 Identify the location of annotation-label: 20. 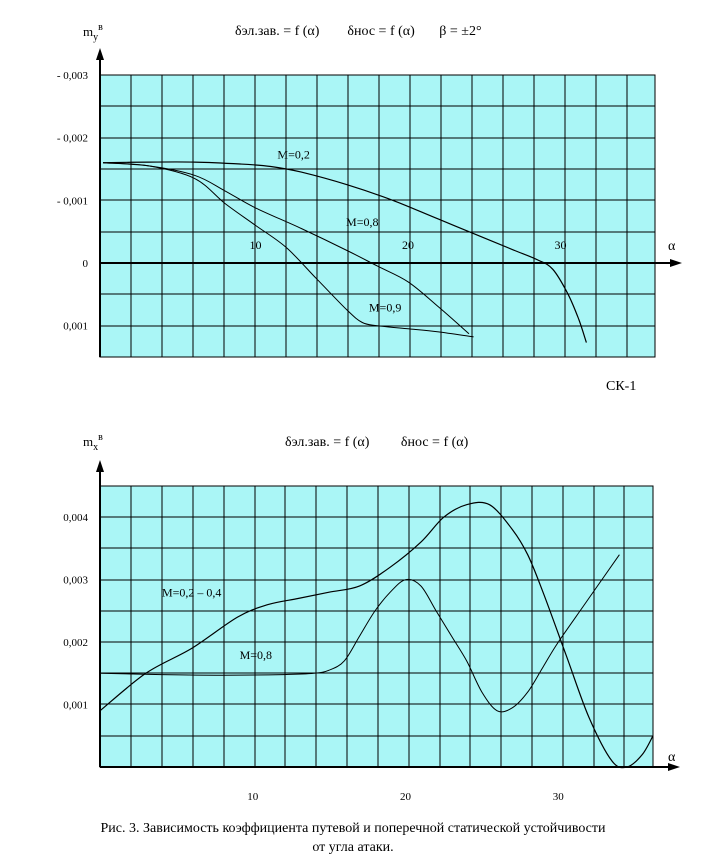
(408, 245).